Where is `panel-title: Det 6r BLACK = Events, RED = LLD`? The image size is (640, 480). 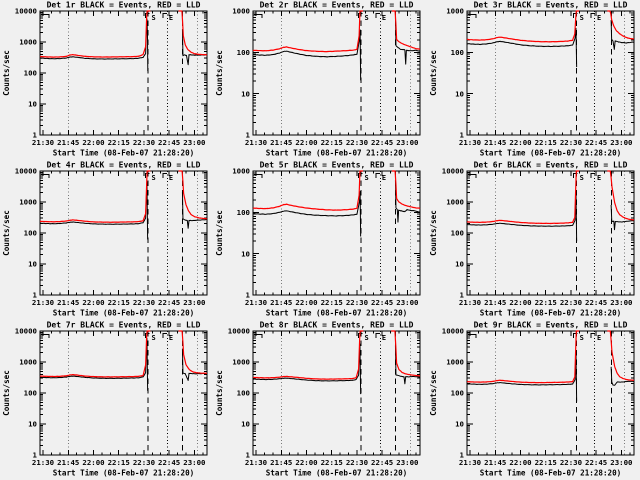 panel-title: Det 6r BLACK = Events, RED = LLD is located at coordinates (550, 165).